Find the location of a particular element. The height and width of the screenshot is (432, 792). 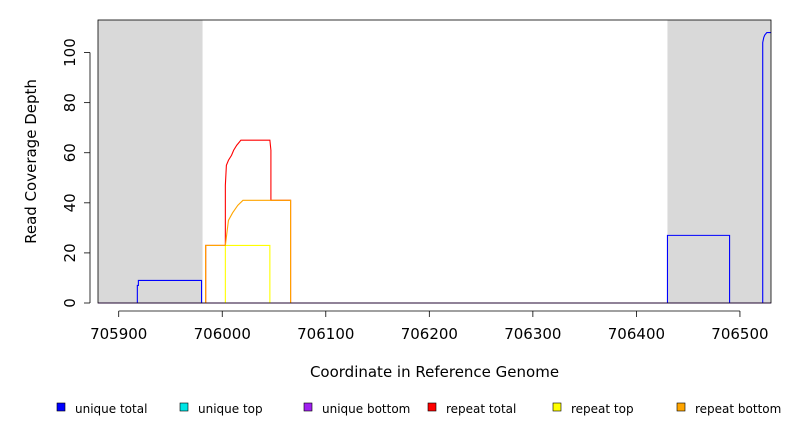

x-axis-label: Coordinate in Reference Genome is located at coordinates (434, 372).